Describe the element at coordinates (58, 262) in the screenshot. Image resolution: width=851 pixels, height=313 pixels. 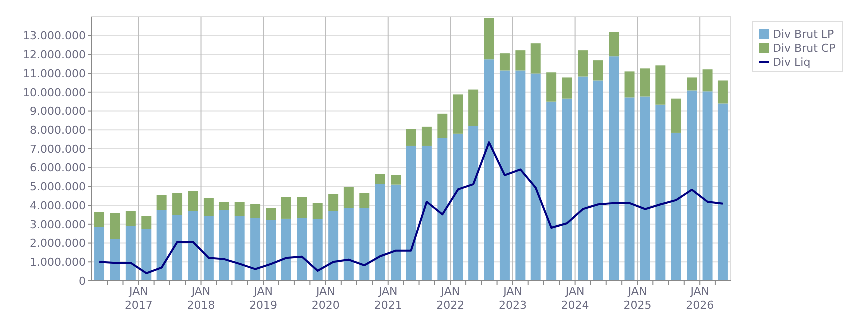
I see `y-tick-label: 1.000.000` at that location.